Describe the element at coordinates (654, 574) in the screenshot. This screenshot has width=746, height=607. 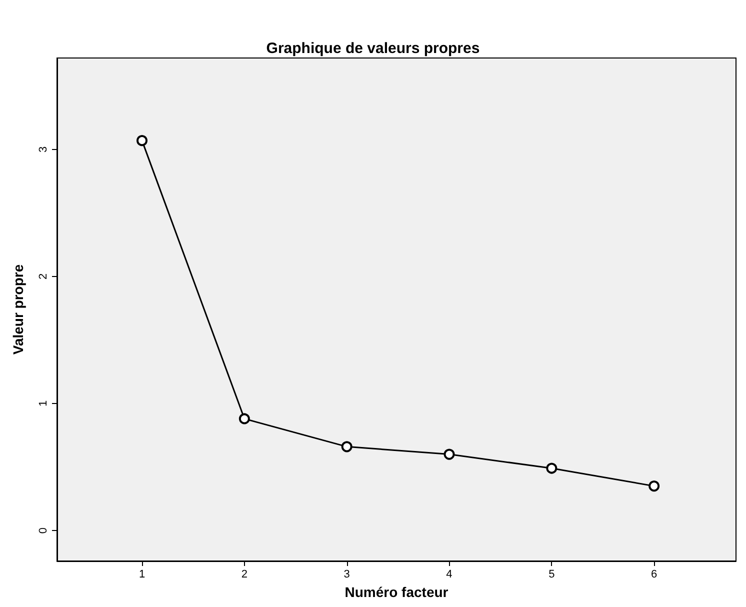
I see `x-tick-label: 6` at that location.